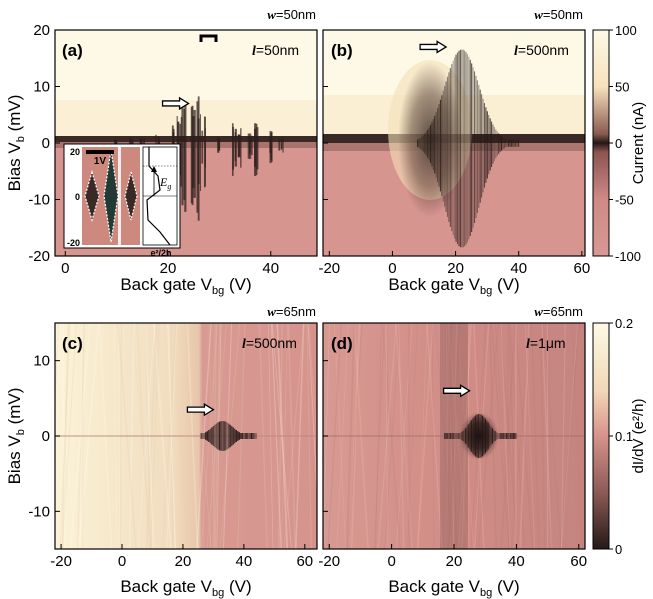 This screenshot has width=653, height=599. I want to click on panel-c-arrow, so click(200, 409).